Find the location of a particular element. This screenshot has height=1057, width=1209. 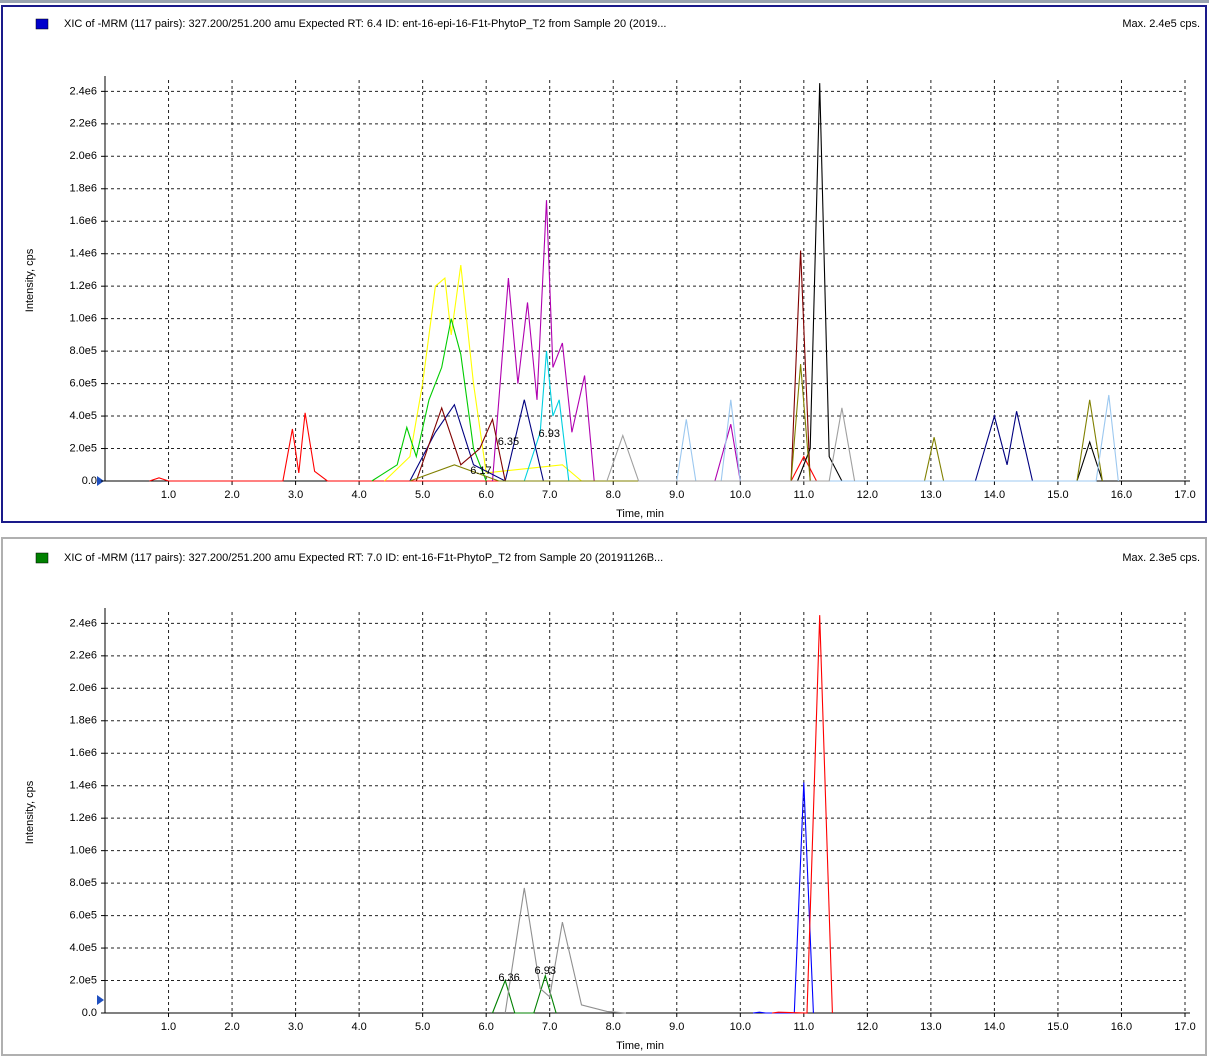

top-strip is located at coordinates (604, 1).